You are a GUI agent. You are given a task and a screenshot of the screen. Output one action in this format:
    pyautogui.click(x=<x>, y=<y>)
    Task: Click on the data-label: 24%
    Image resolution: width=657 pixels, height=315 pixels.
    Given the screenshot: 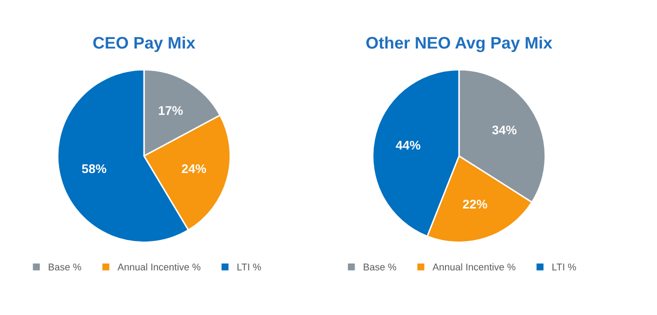 What is the action you would take?
    pyautogui.click(x=194, y=169)
    